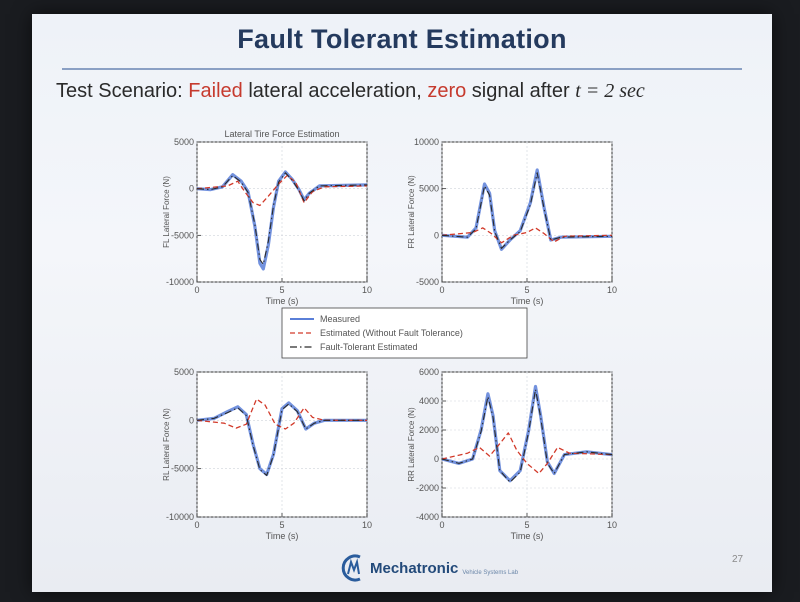  Describe the element at coordinates (215, 91) in the screenshot. I see `subtitle-part: Failed` at that location.